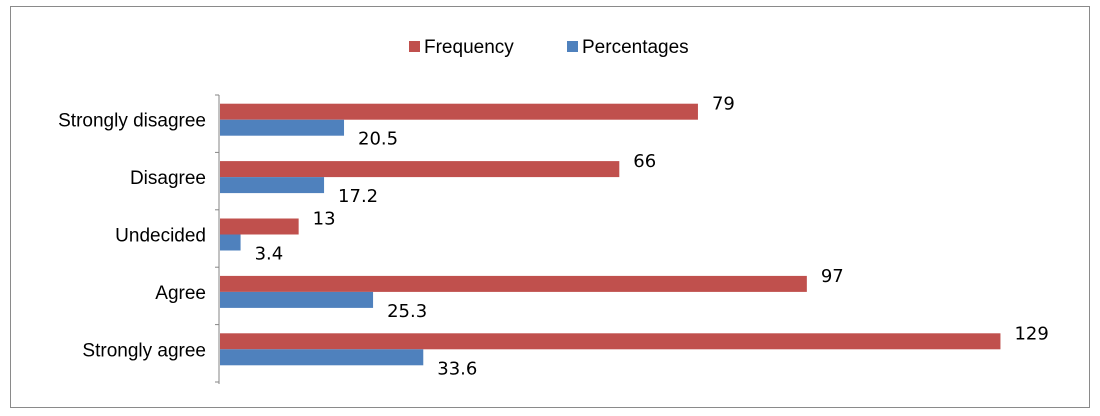  What do you see at coordinates (469, 47) in the screenshot?
I see `legend-label-frequency: Frequency` at bounding box center [469, 47].